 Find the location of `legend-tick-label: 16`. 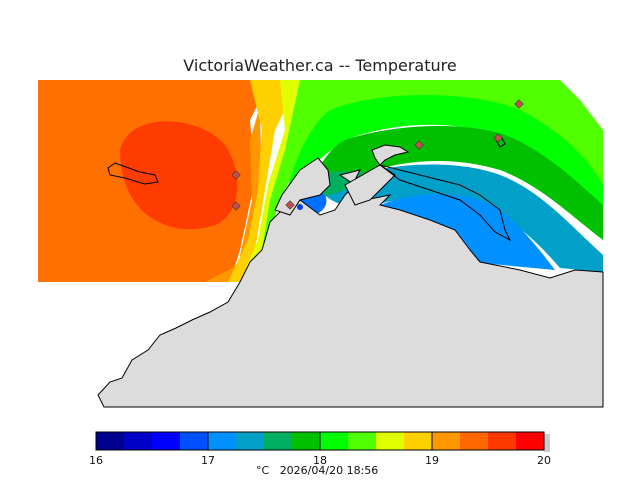

legend-tick-label: 16 is located at coordinates (96, 460).